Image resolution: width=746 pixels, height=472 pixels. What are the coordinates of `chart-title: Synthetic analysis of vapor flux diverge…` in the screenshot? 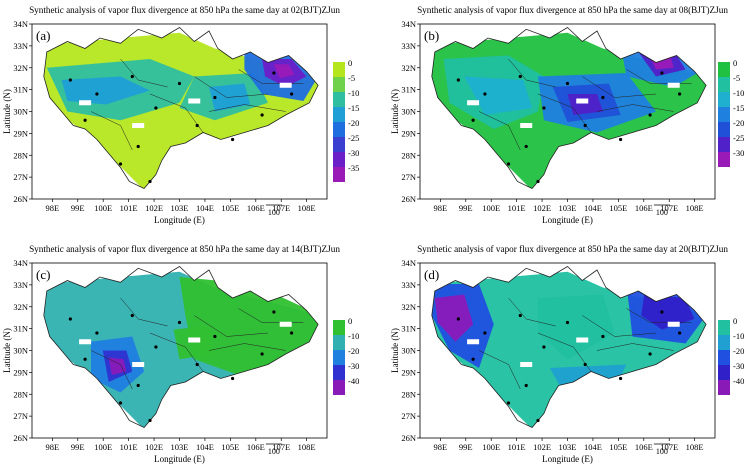 It's located at (572, 249).